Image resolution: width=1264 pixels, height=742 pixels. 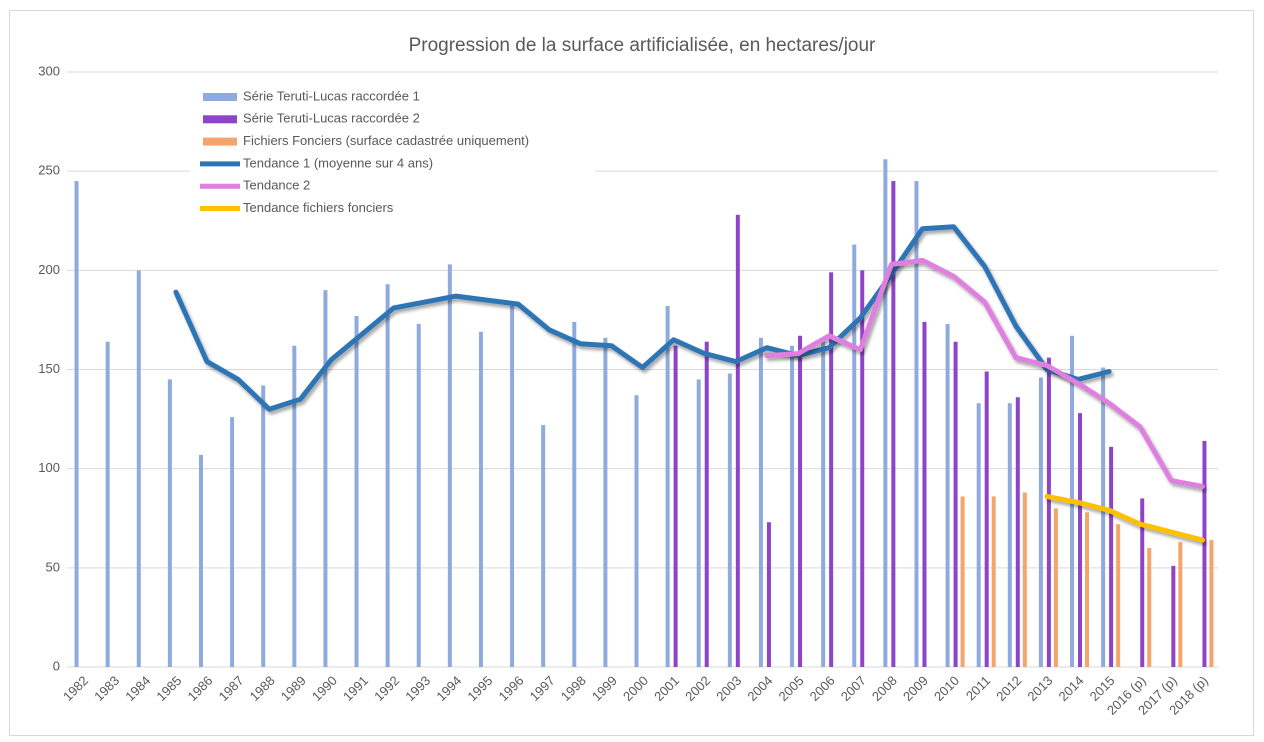 What do you see at coordinates (331, 95) in the screenshot?
I see `legend-label: Série Teruti-Lucas raccordée 1` at bounding box center [331, 95].